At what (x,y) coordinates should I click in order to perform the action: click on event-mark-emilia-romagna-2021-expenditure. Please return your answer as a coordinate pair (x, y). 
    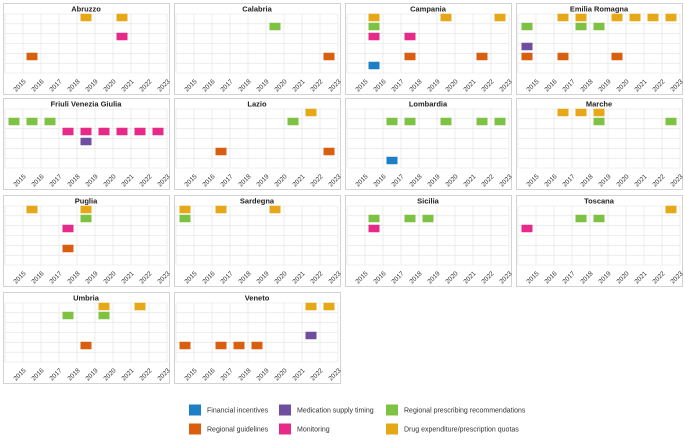
    Looking at the image, I should click on (635, 17).